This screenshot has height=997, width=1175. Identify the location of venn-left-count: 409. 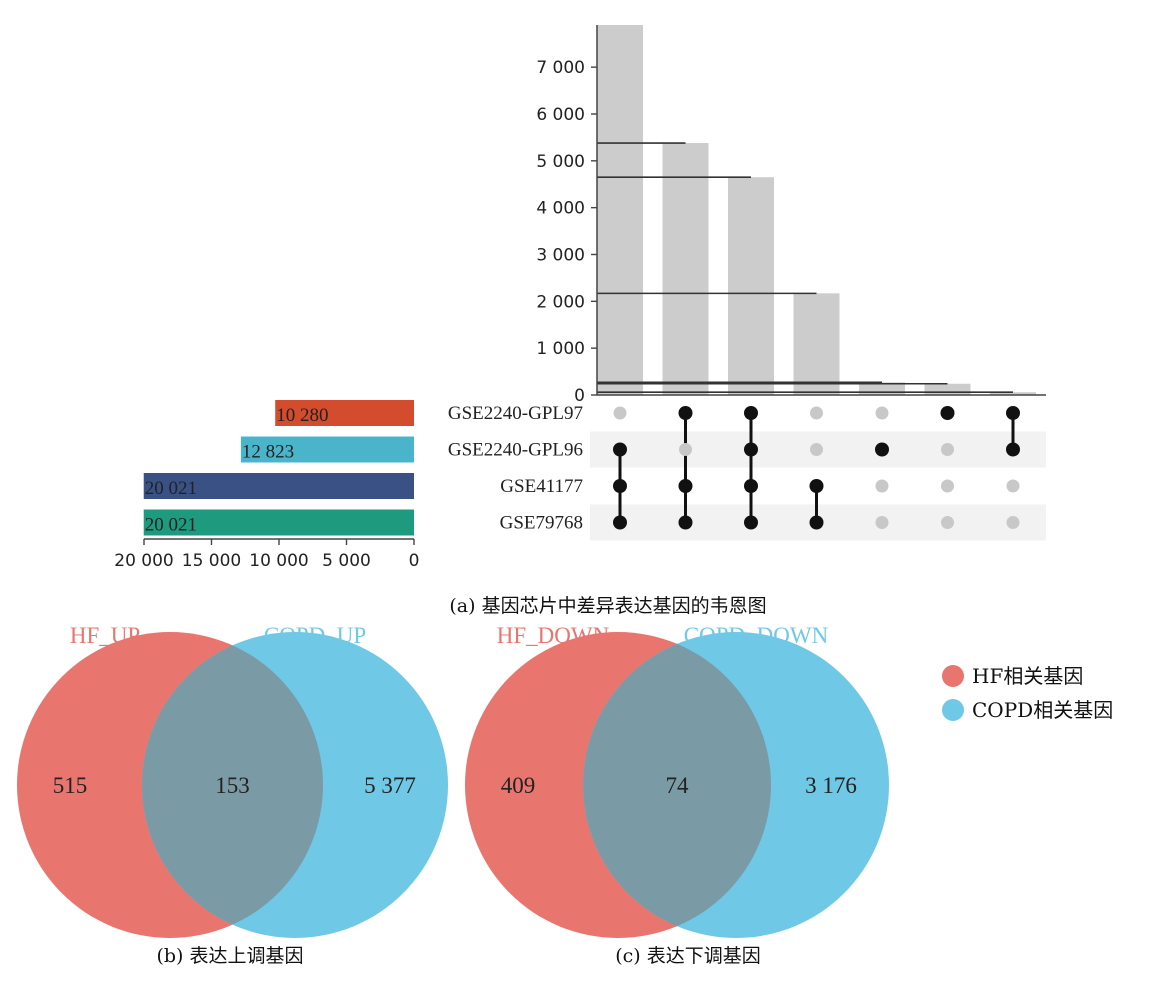
(518, 785).